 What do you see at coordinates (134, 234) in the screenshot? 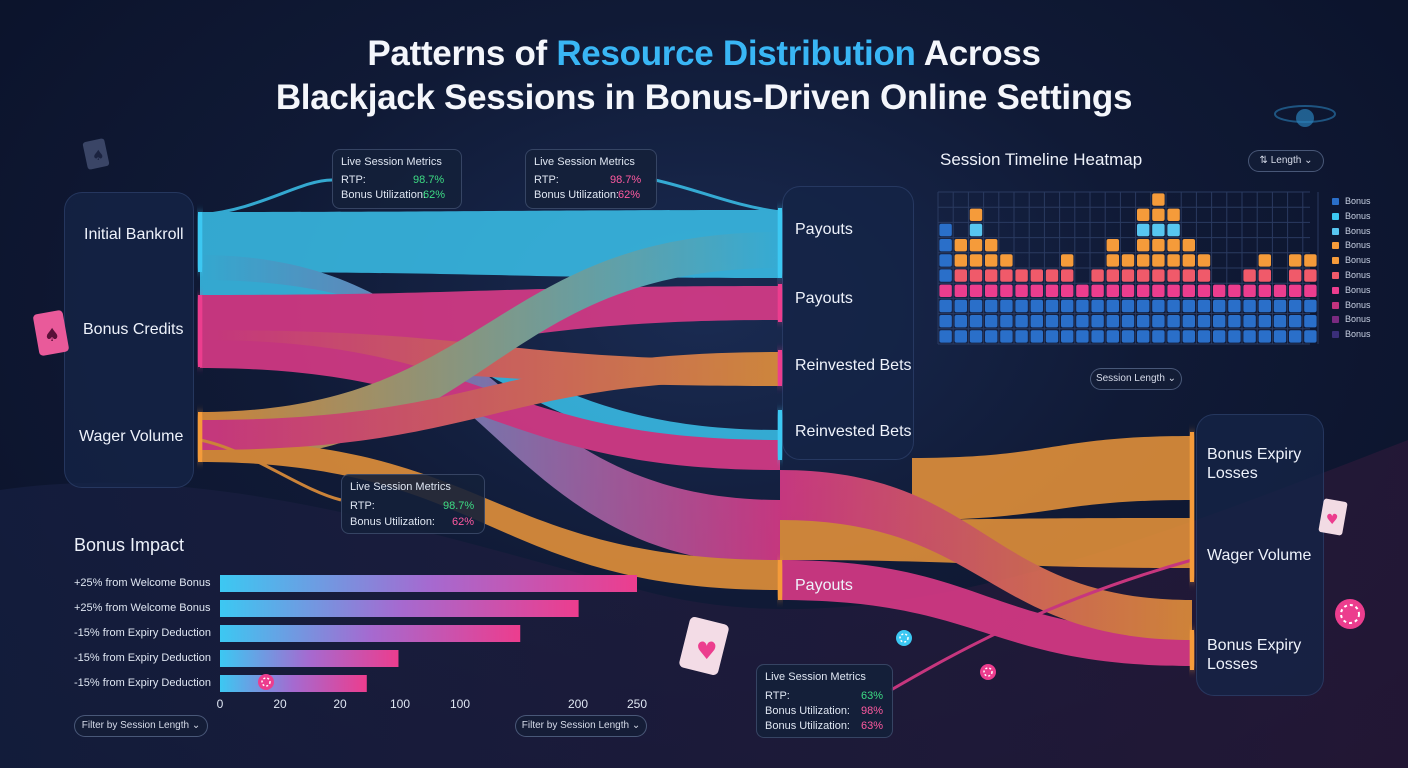
I see `source-label-initial-bankroll: Initial Bankroll` at bounding box center [134, 234].